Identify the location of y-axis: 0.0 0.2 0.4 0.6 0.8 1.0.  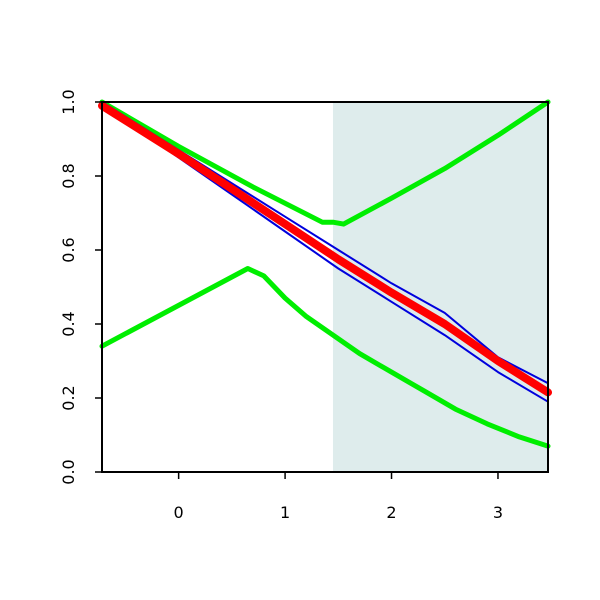
(80, 287).